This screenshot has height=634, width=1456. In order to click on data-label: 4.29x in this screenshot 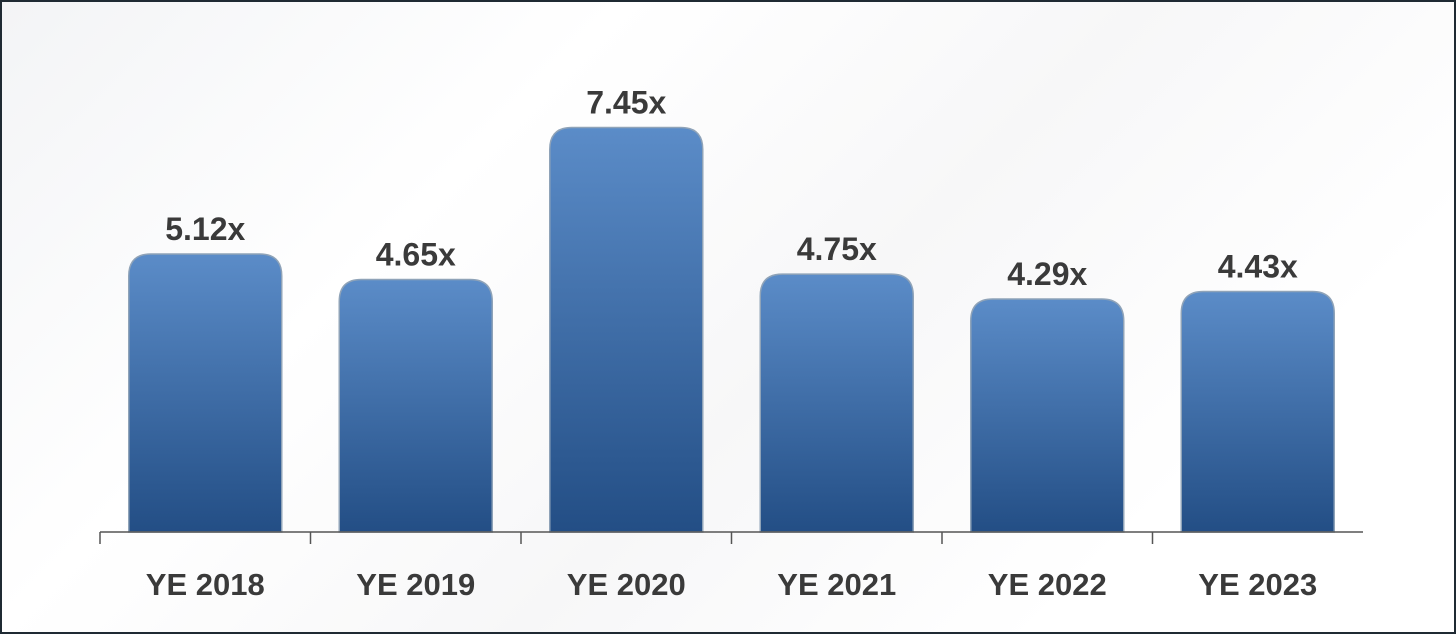, I will do `click(1047, 274)`.